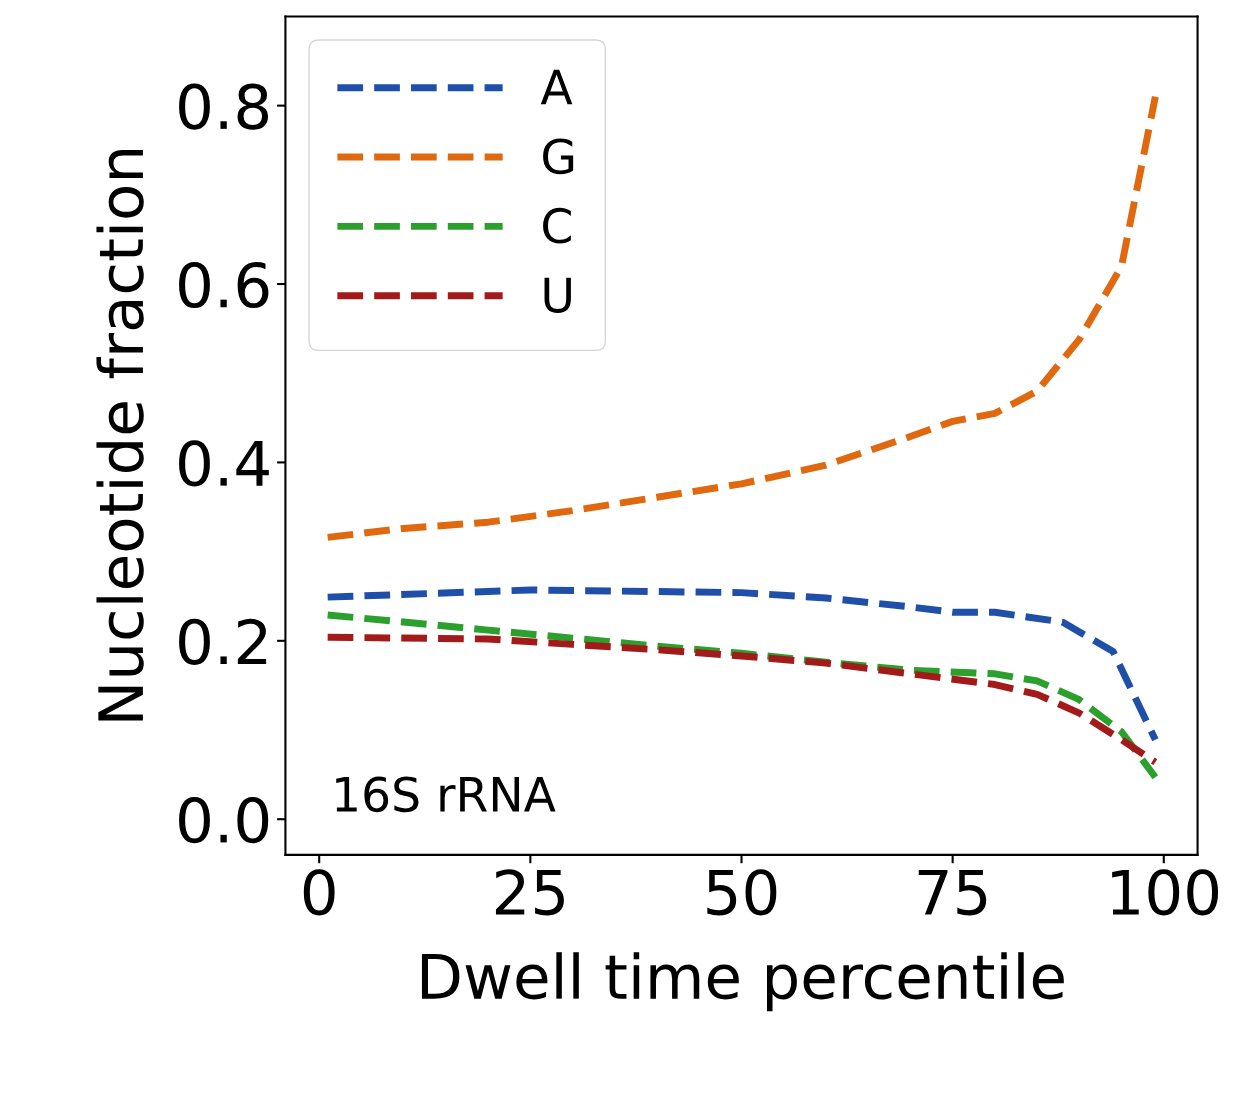 The height and width of the screenshot is (1096, 1241). I want to click on legend-label: A, so click(556, 87).